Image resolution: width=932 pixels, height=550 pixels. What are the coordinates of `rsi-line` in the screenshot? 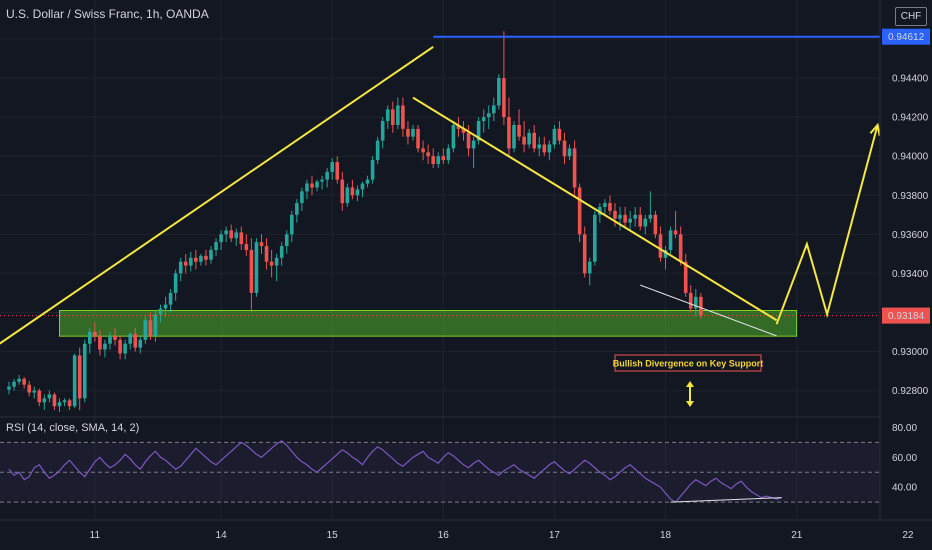 It's located at (395, 471).